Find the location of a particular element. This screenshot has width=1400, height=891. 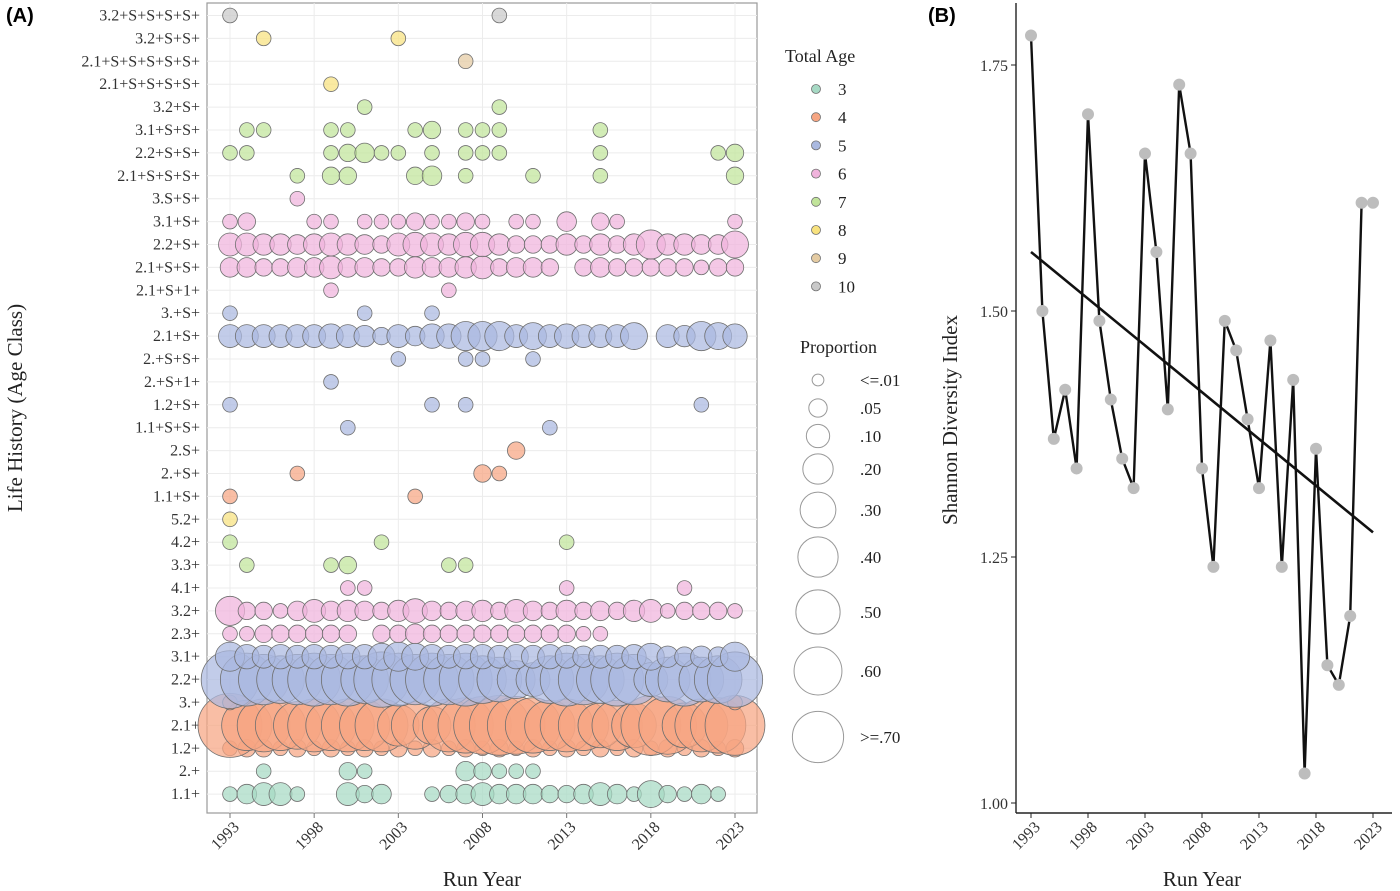

x-tick-label: 1993 is located at coordinates (225, 836).